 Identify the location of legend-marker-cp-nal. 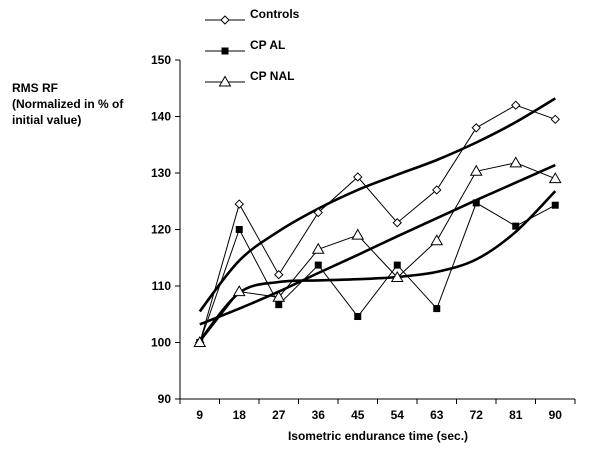
(225, 81).